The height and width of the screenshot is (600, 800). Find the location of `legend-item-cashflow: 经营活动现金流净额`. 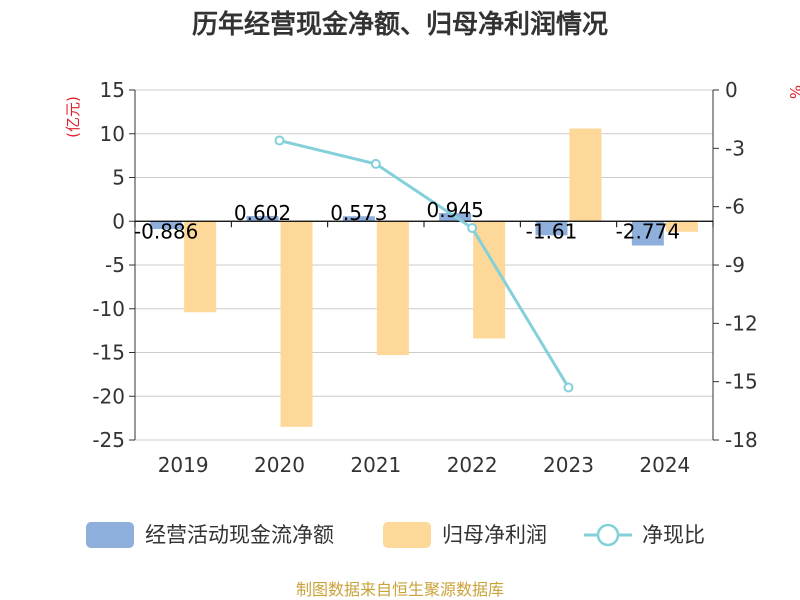

legend-item-cashflow: 经营活动现金流净额 is located at coordinates (210, 535).